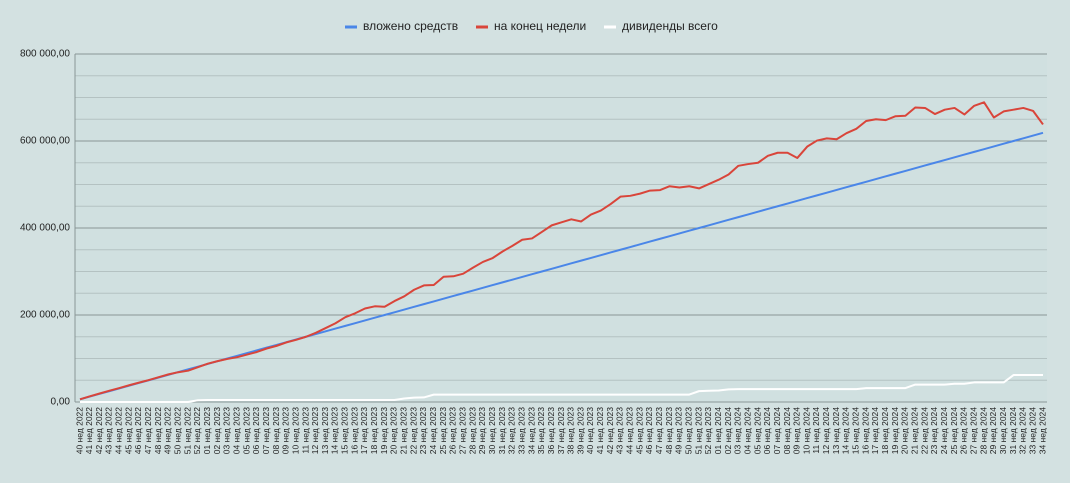 This screenshot has width=1070, height=483. I want to click on x-tick-label: 22 нед 2024, so click(924, 431).